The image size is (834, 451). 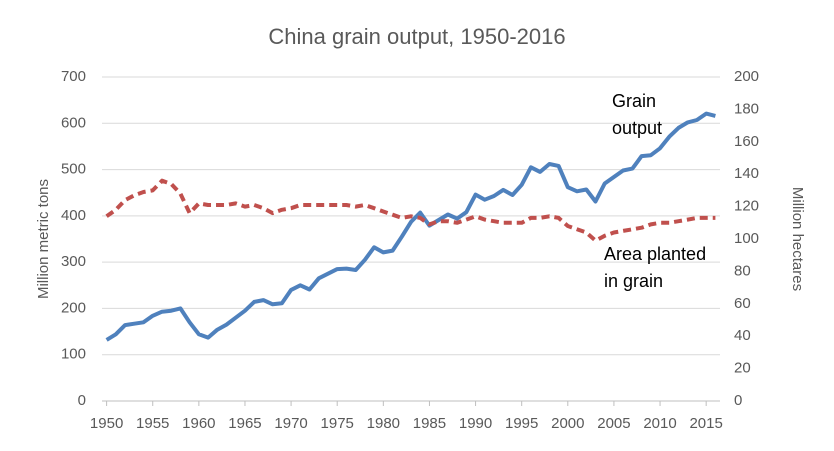 I want to click on x-tick-label: 2000, so click(x=567, y=423).